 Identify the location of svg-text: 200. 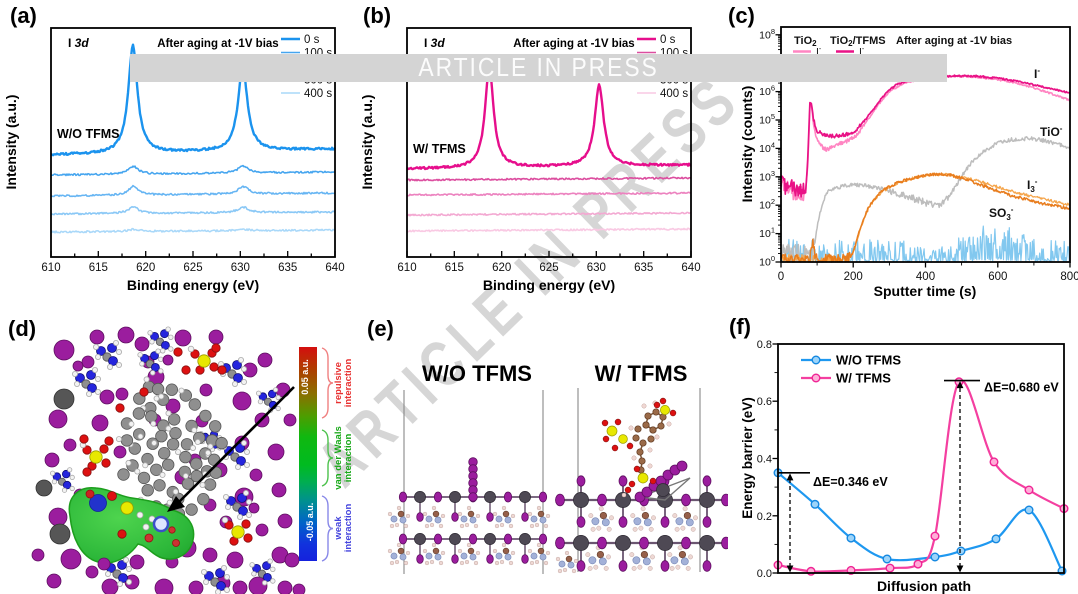
(853, 277).